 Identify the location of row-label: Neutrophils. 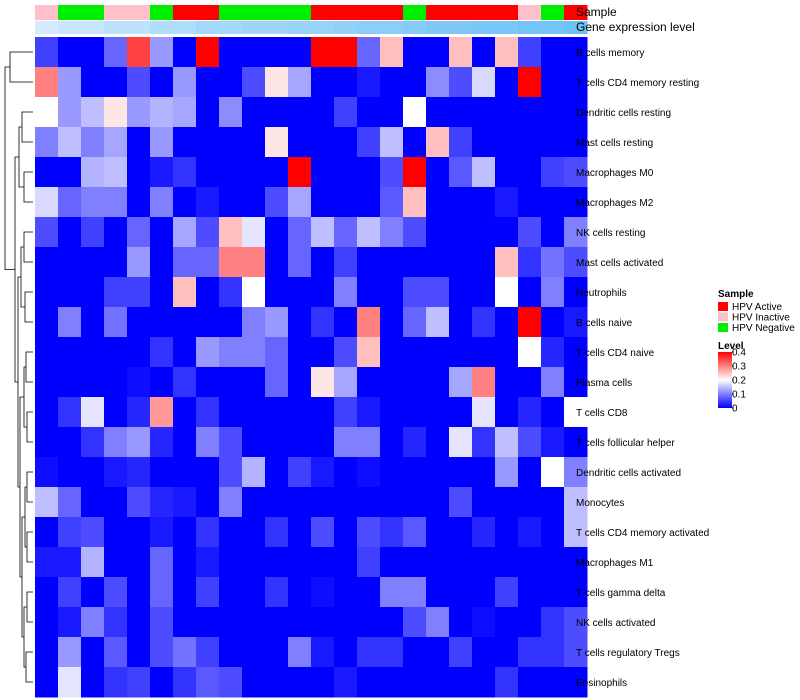
(601, 293).